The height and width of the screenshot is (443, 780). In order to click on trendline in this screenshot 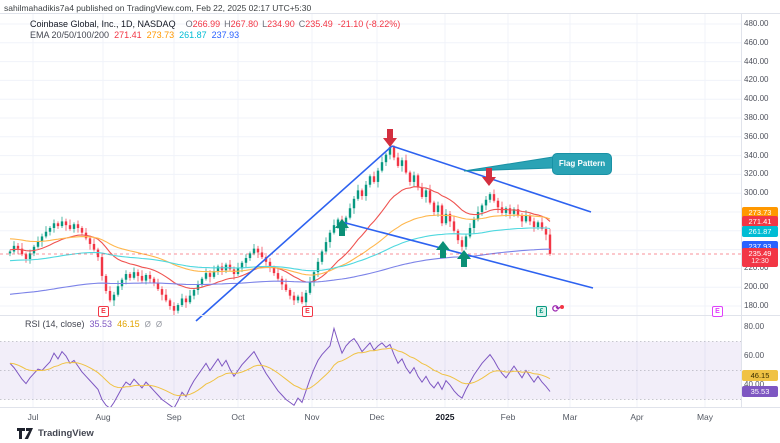, I will do `click(294, 233)`.